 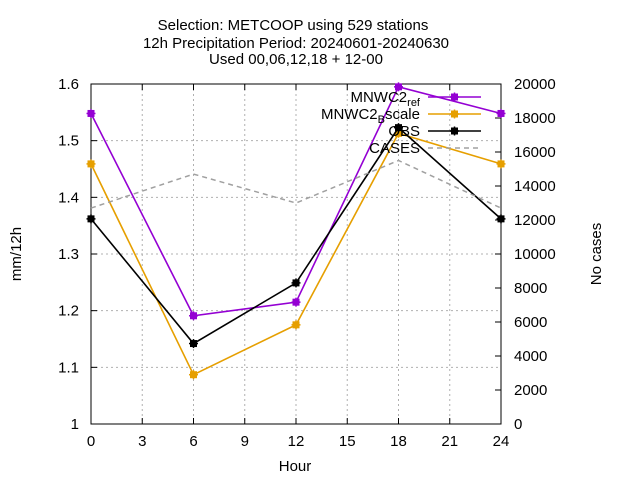 What do you see at coordinates (530, 390) in the screenshot?
I see `y2-tick-label: 2000` at bounding box center [530, 390].